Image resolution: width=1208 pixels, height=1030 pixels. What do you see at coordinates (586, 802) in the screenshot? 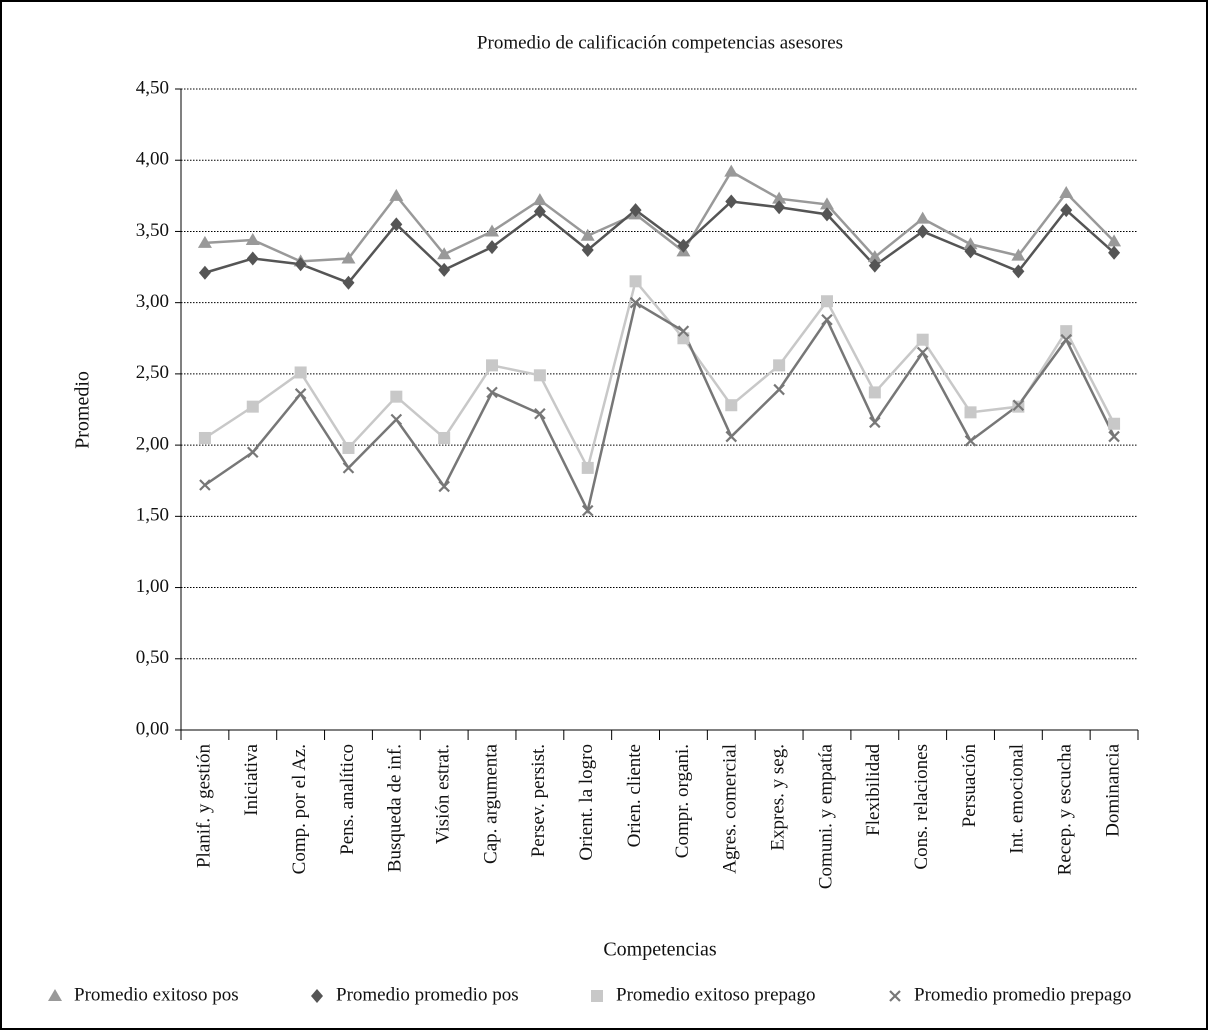
I see `x-tick-label: Orient. la logro` at bounding box center [586, 802].